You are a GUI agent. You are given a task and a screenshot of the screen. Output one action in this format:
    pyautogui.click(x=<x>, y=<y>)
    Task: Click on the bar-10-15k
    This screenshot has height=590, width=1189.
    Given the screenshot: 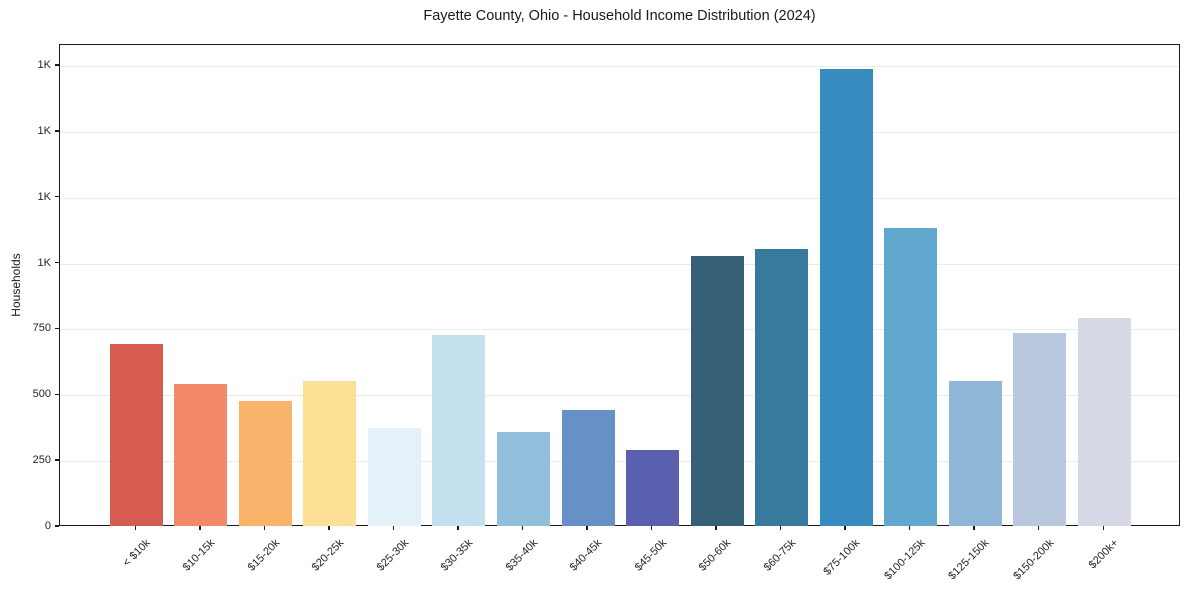 What is the action you would take?
    pyautogui.click(x=201, y=454)
    